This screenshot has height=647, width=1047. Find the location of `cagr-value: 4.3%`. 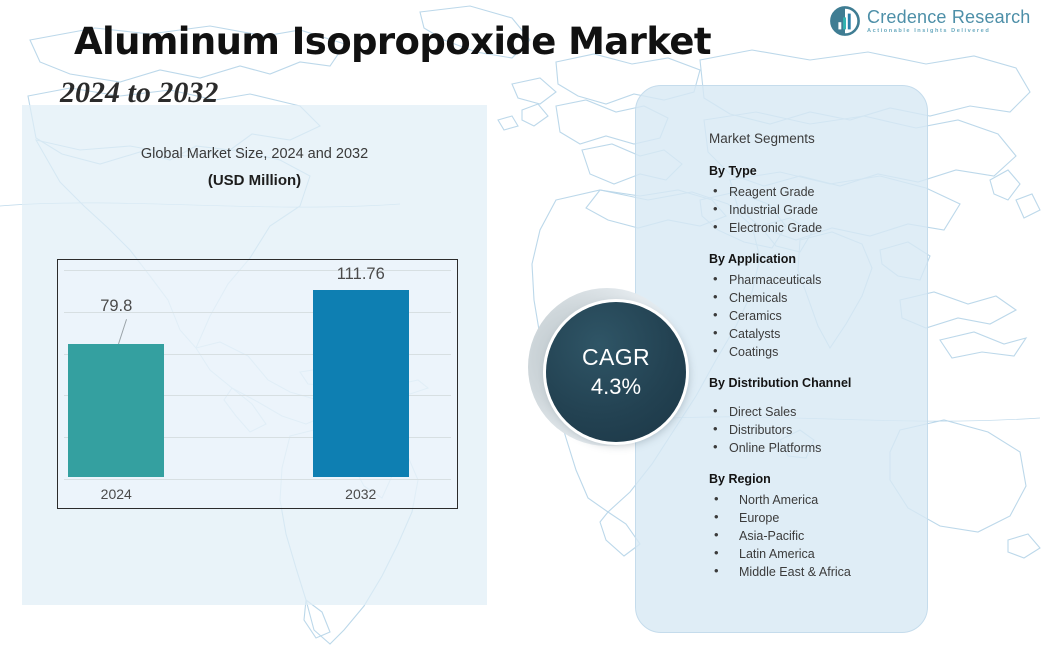

cagr-value: 4.3% is located at coordinates (616, 386).